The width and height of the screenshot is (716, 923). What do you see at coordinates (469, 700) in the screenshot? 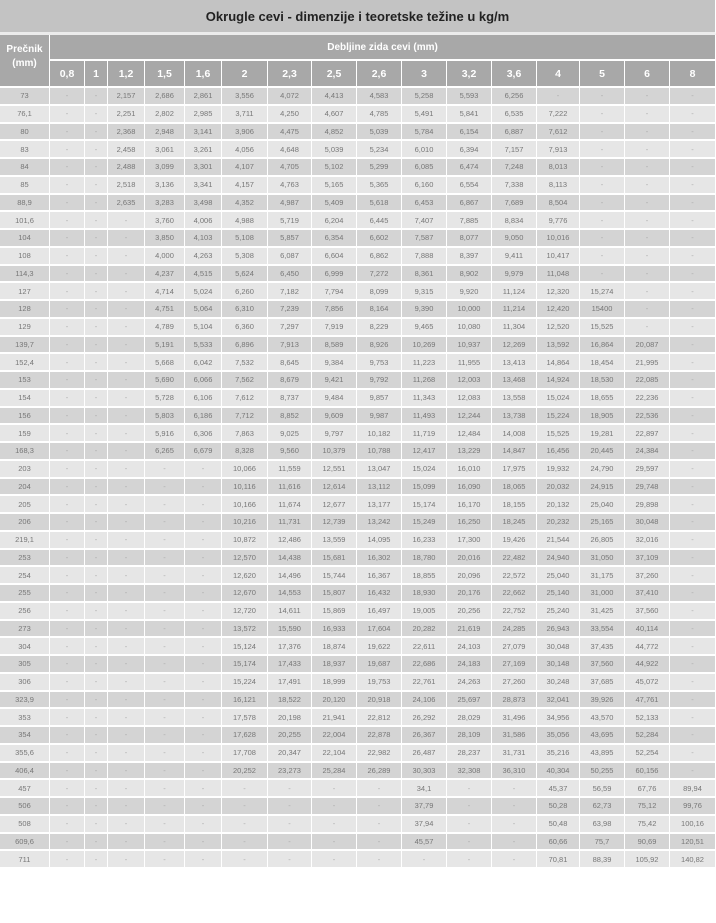
I see `weight-cell: 25,697` at bounding box center [469, 700].